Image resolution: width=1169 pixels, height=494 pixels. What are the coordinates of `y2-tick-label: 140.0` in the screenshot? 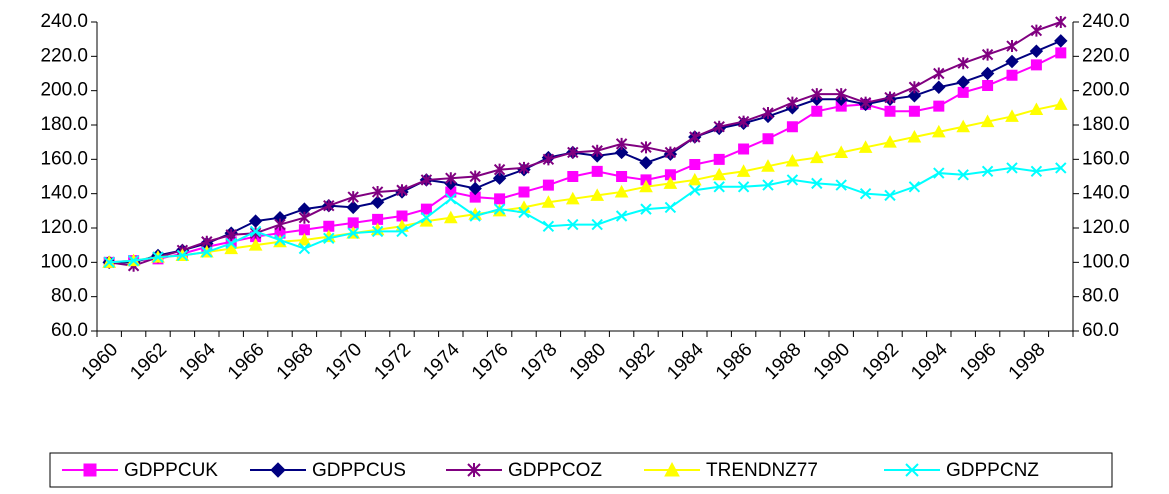 It's located at (1106, 193).